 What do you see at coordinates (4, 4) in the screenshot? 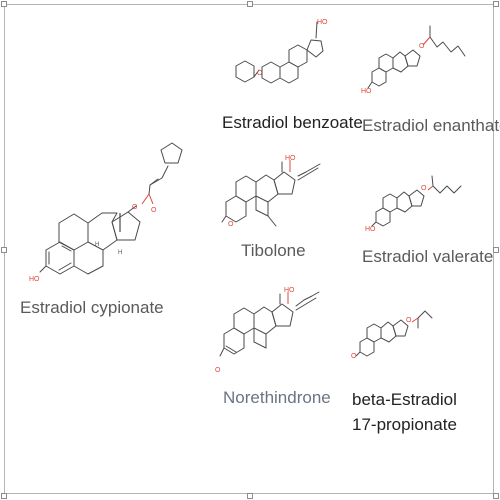
I see `resize-handle-top-left` at bounding box center [4, 4].